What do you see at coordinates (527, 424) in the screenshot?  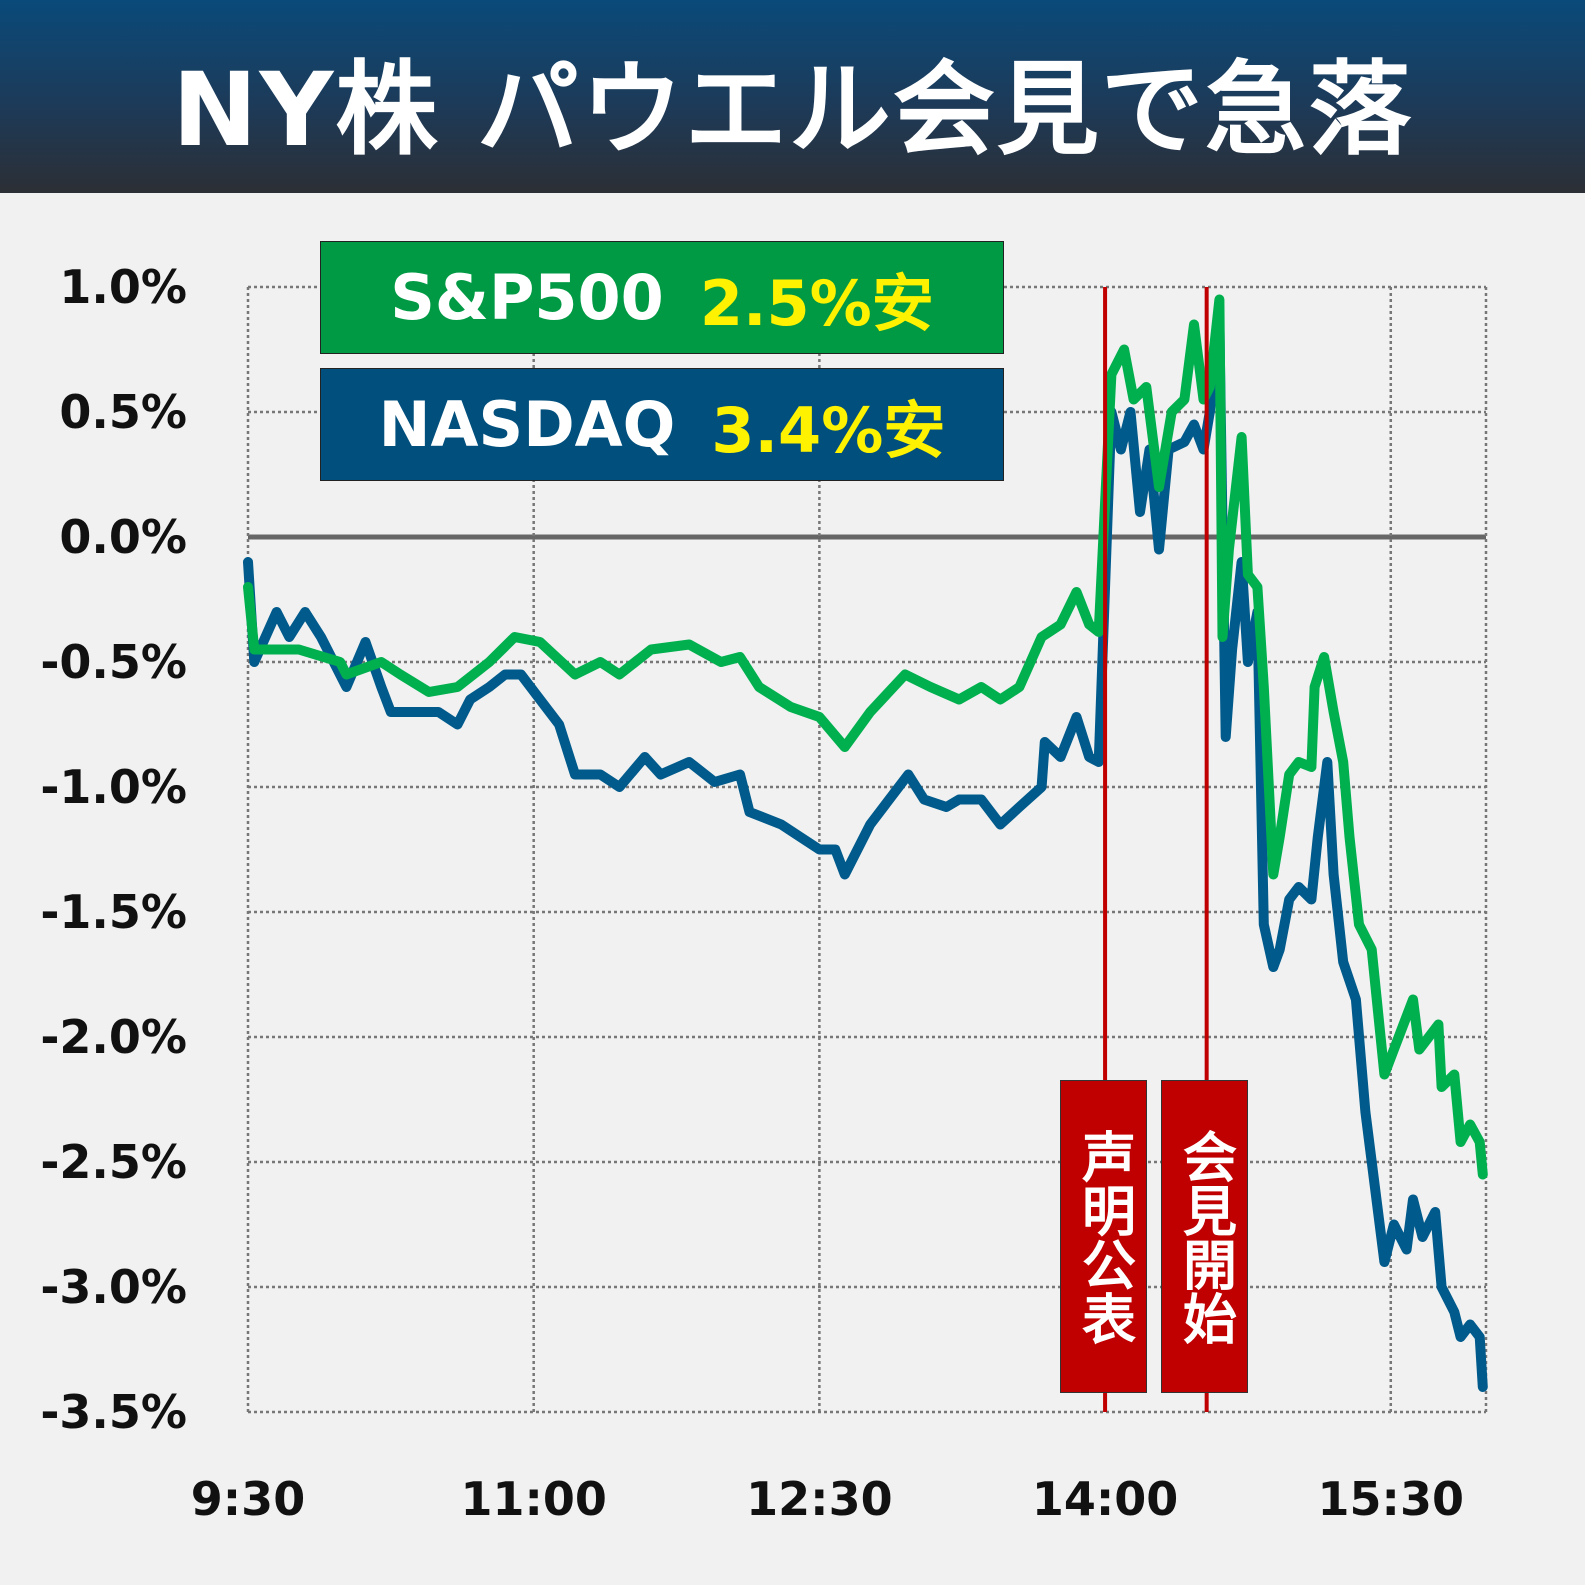 I see `legend-nasdaq-name: NASDAQ` at bounding box center [527, 424].